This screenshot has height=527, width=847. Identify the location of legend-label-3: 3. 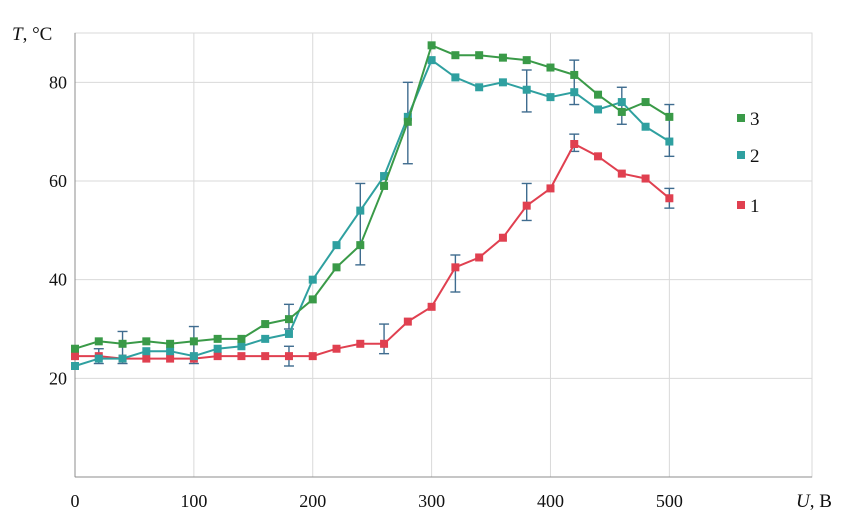
(755, 119).